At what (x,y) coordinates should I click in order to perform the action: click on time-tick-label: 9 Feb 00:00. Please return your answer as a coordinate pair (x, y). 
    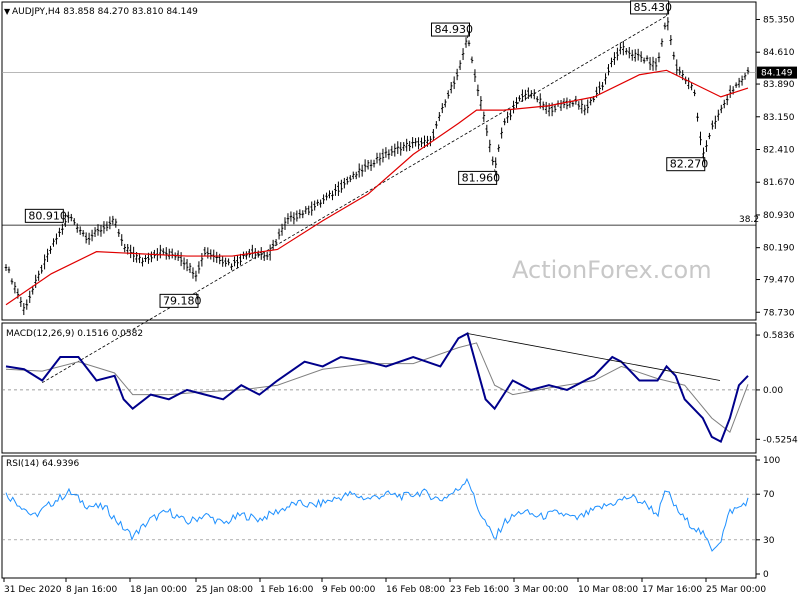
    Looking at the image, I should click on (349, 590).